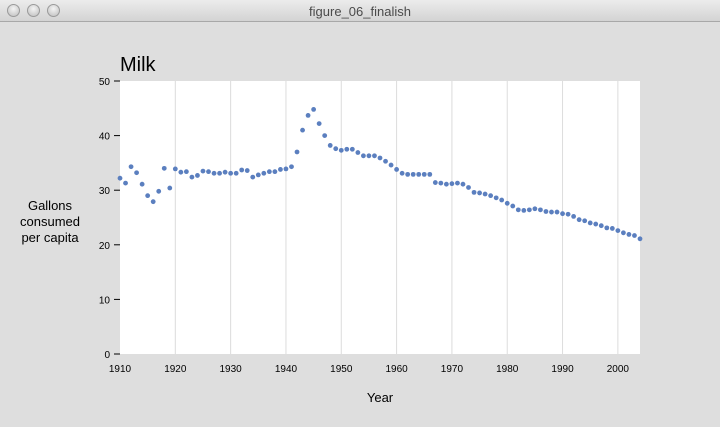 The height and width of the screenshot is (427, 720). I want to click on x-tick-label: 1970, so click(452, 369).